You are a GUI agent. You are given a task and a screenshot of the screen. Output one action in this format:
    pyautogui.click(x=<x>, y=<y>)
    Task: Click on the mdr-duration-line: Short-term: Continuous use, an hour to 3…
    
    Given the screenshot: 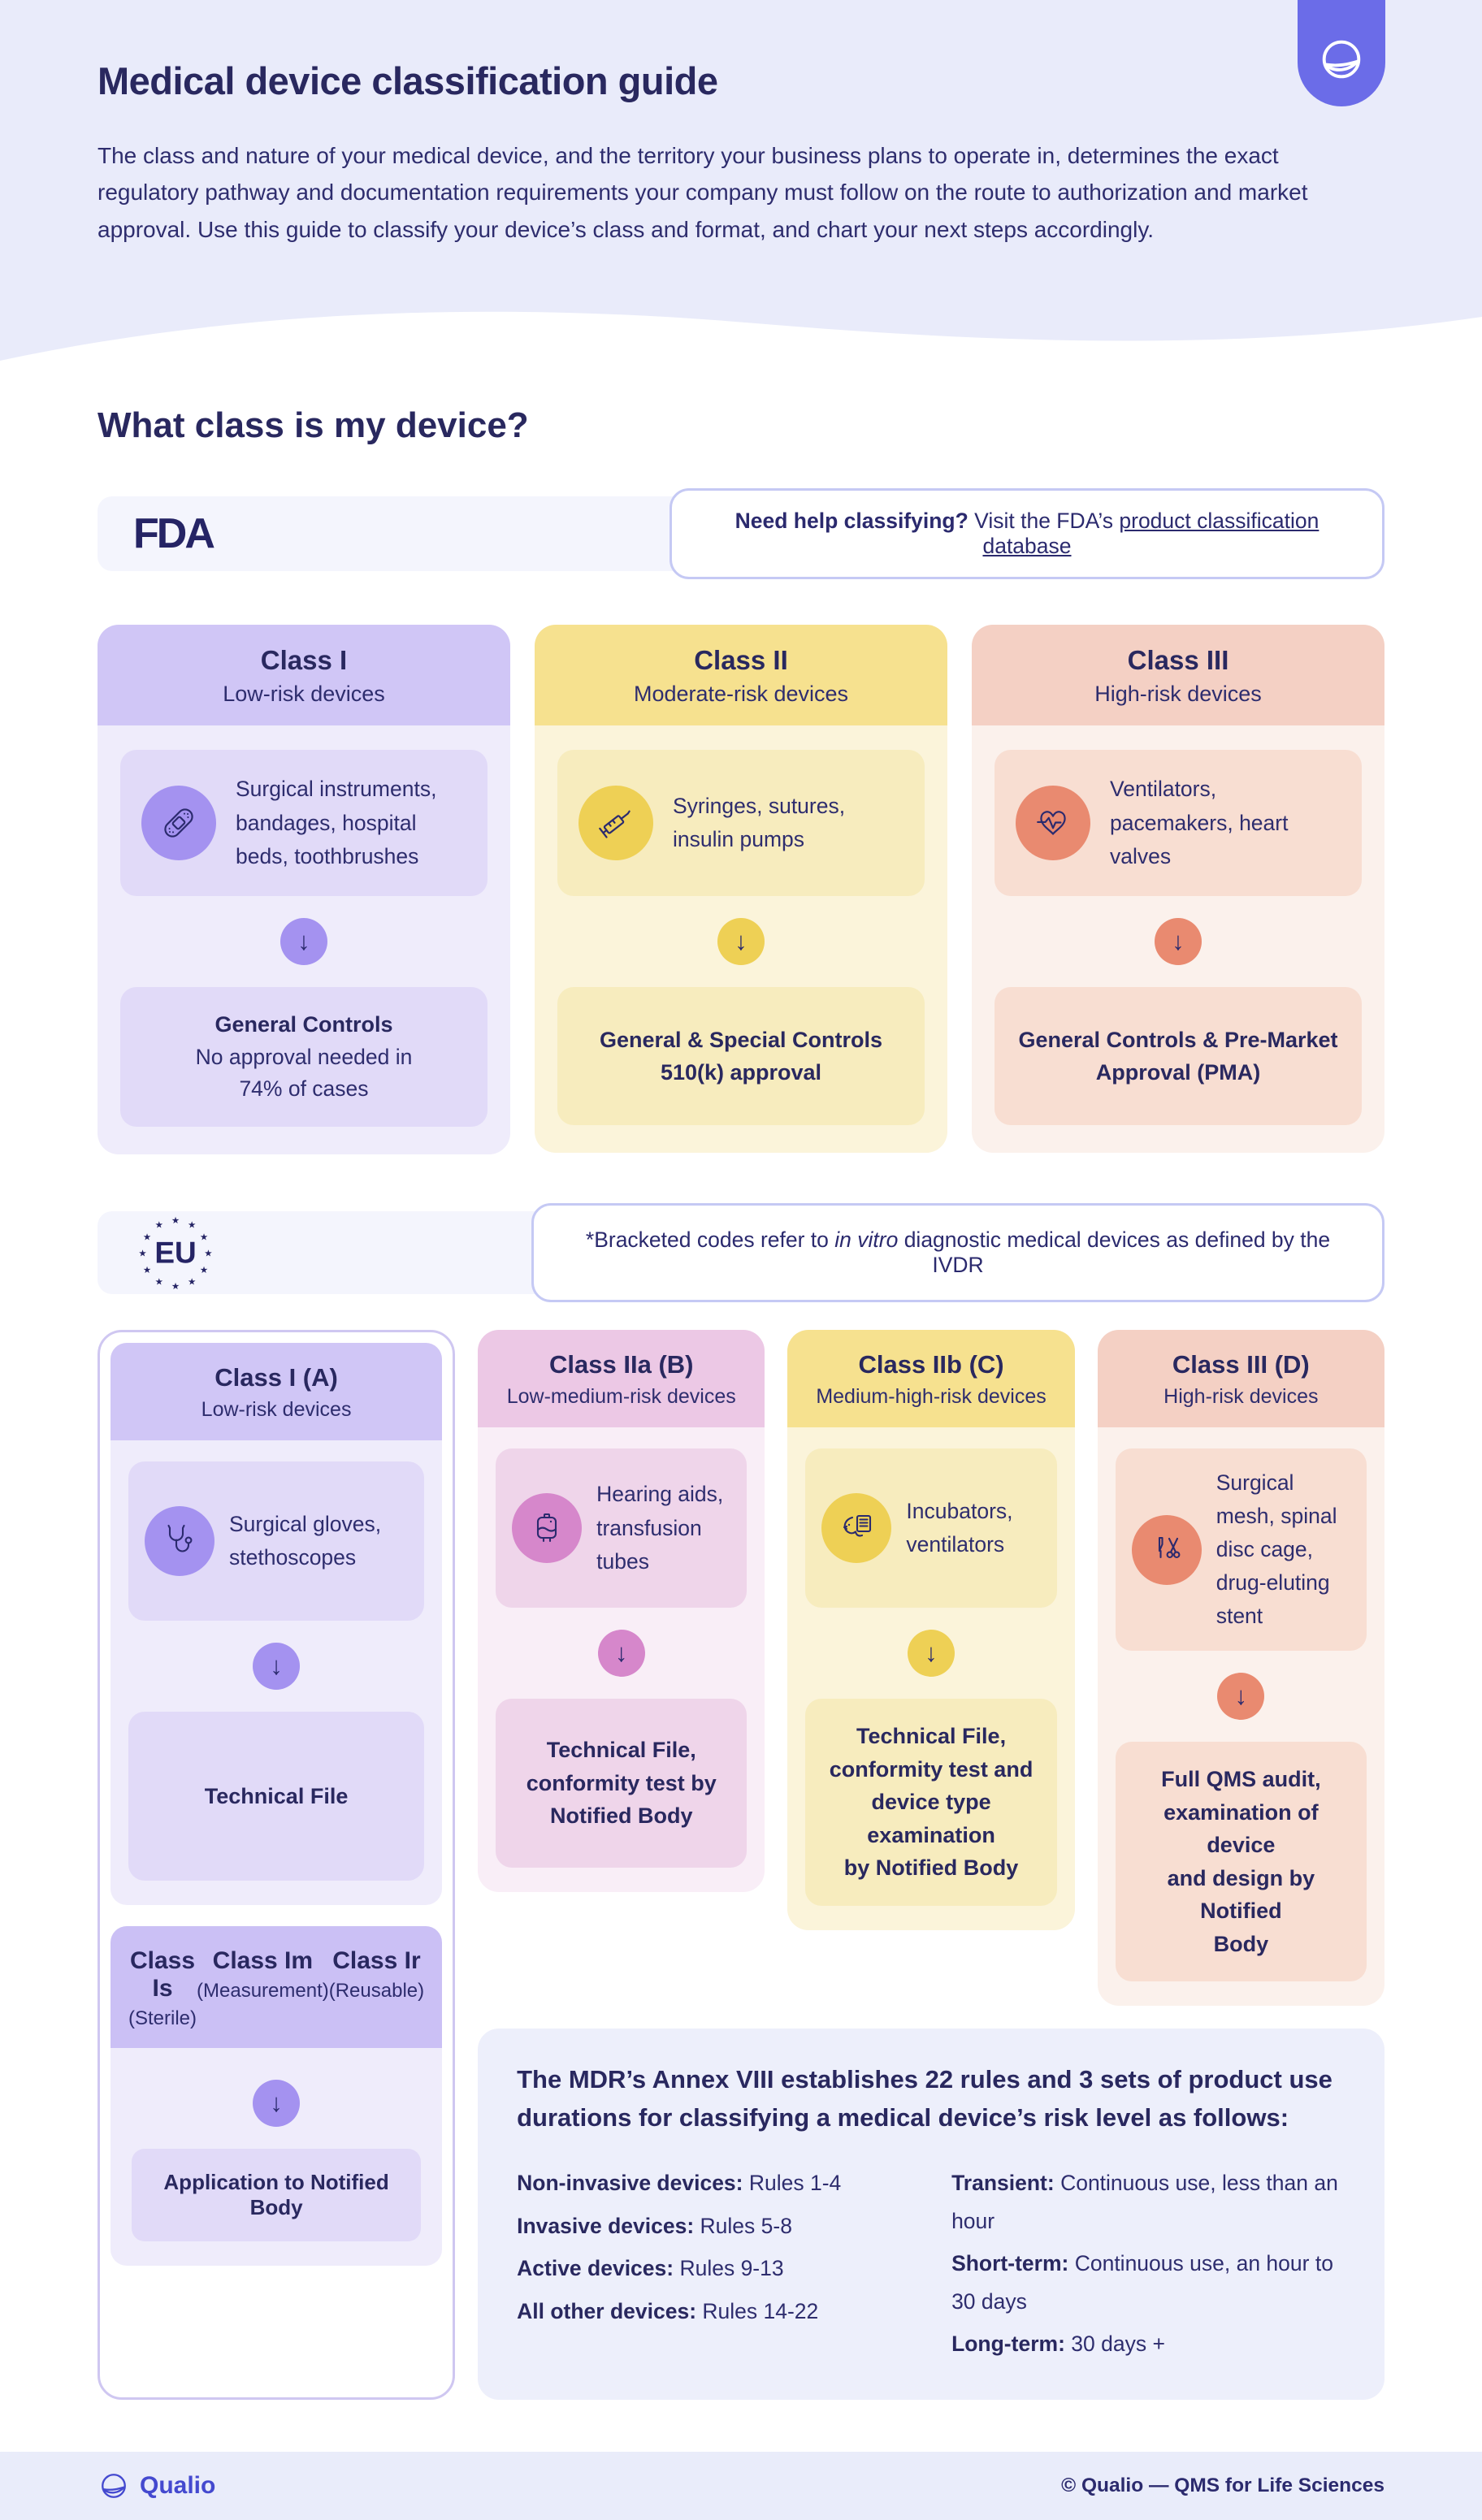 What is the action you would take?
    pyautogui.click(x=1148, y=2282)
    